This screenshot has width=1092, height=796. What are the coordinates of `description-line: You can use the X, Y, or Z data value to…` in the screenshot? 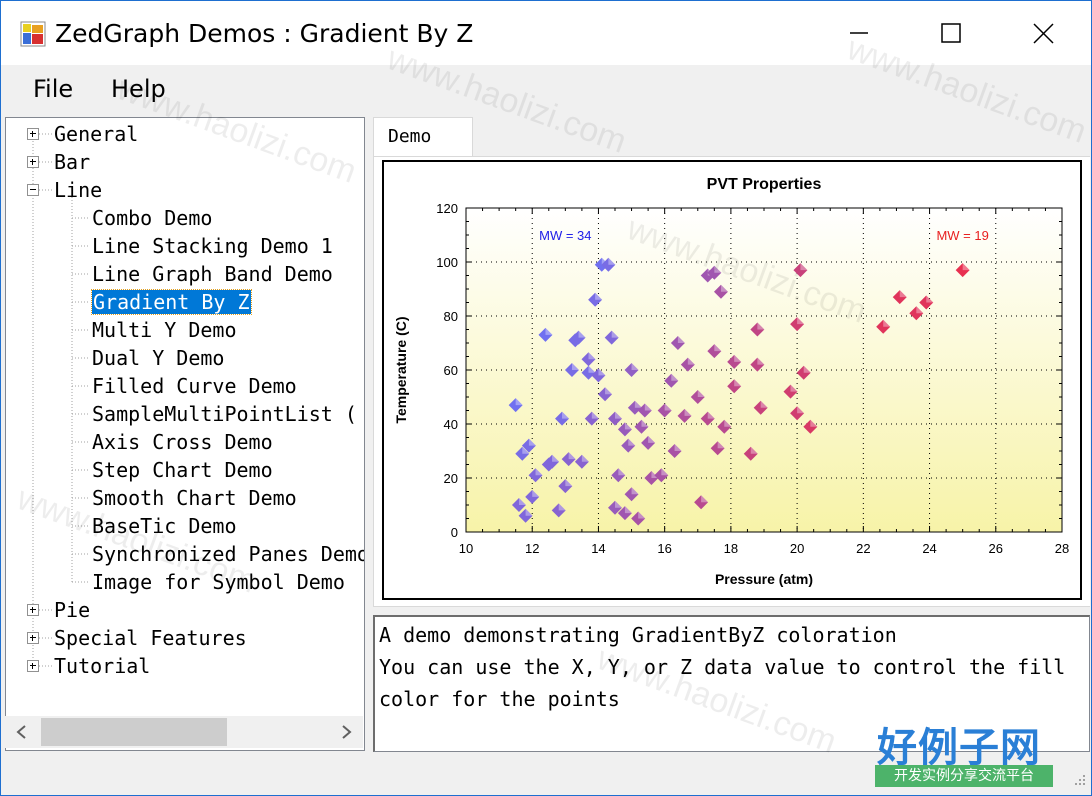 It's located at (722, 667).